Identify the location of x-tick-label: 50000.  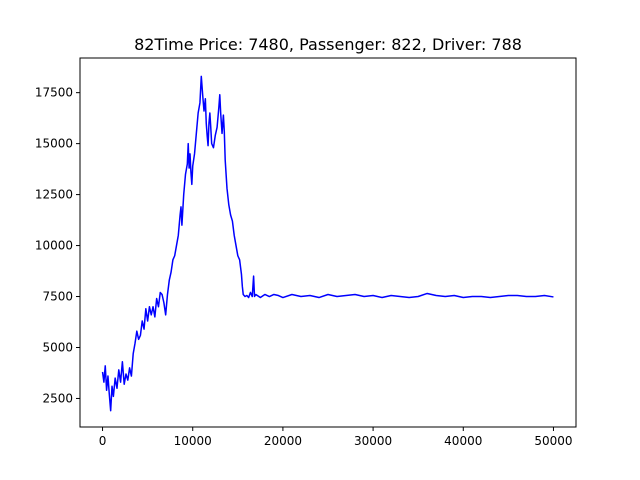
(553, 441).